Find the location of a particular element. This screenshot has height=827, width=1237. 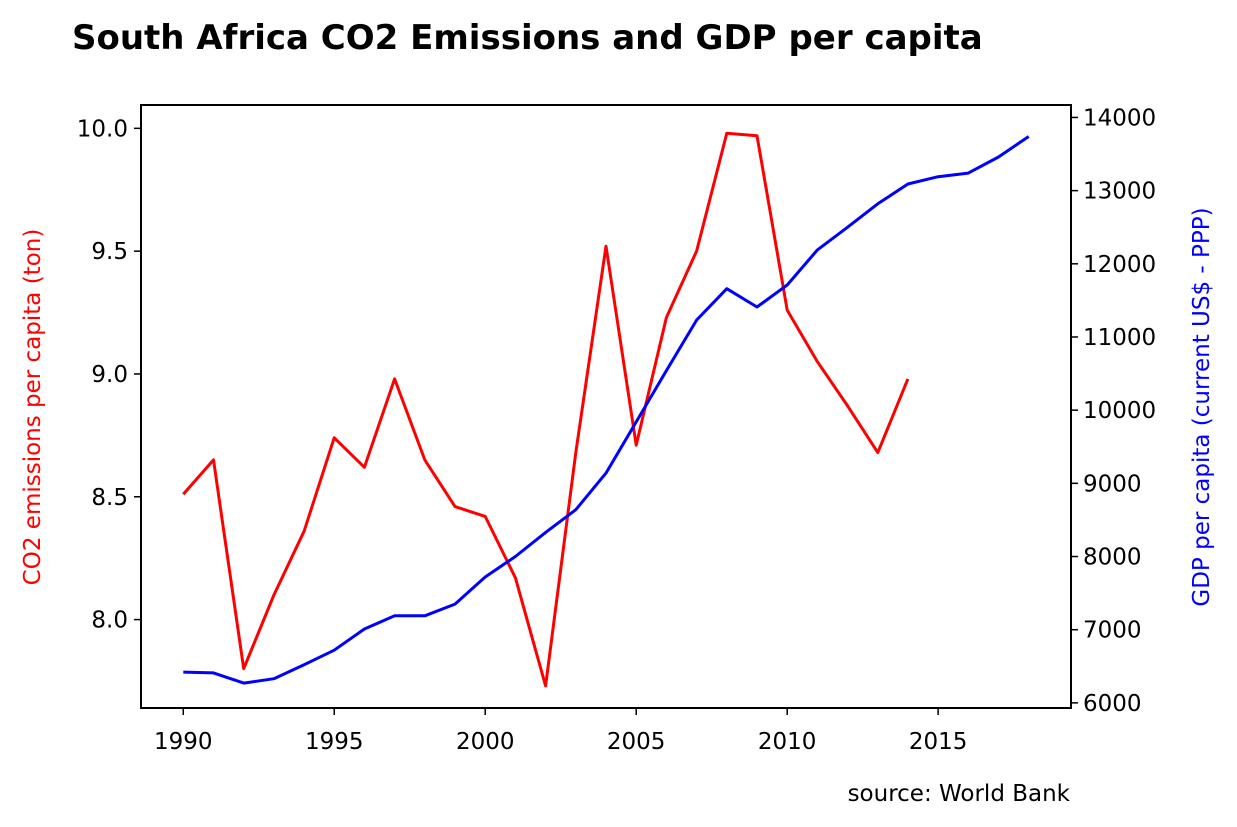

left-tick-label: 10.0 is located at coordinates (102, 129).